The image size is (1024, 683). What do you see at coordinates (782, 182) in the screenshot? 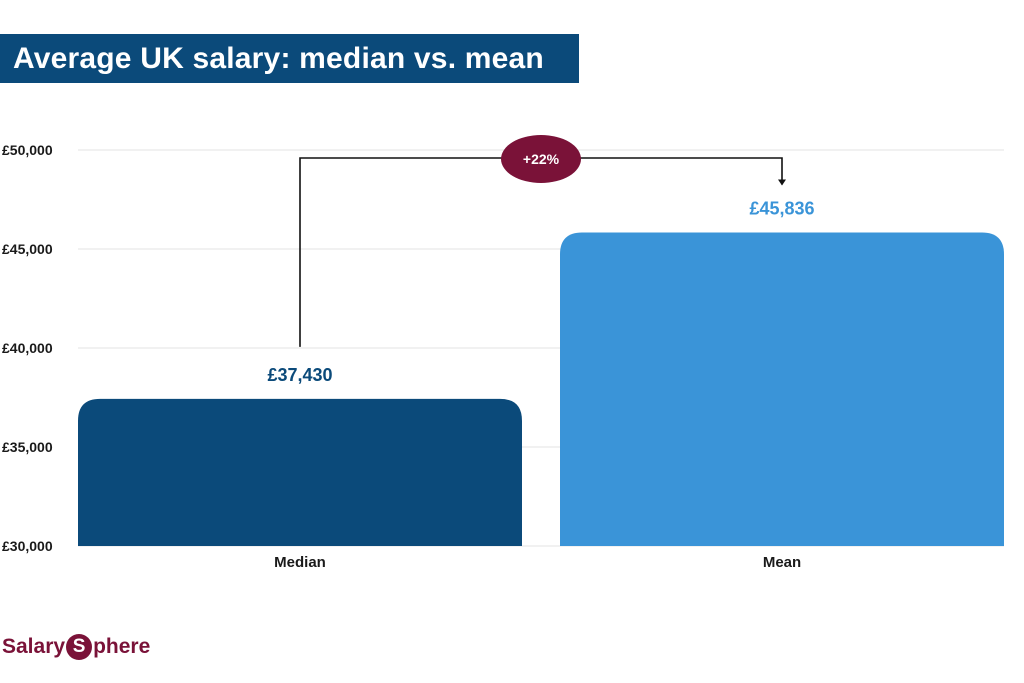
I see `annotation-arrowhead-icon` at bounding box center [782, 182].